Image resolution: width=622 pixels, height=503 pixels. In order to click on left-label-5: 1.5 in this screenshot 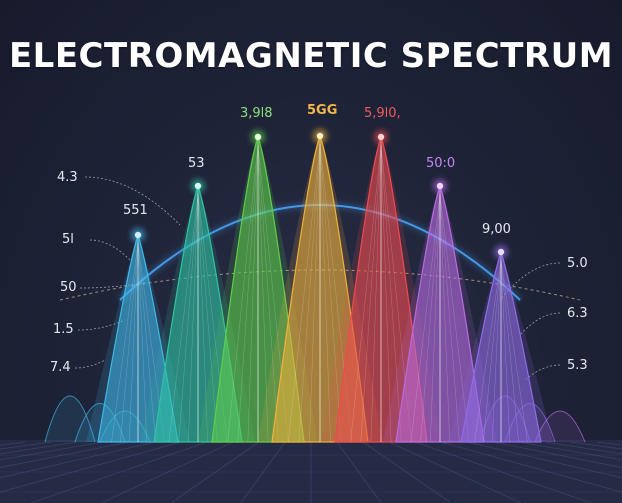, I will do `click(63, 329)`.